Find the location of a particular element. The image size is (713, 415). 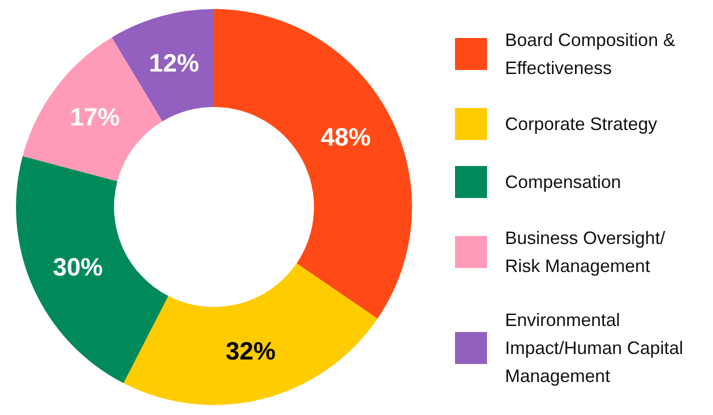

legend-label: Board Composition & Effectiveness is located at coordinates (590, 54).